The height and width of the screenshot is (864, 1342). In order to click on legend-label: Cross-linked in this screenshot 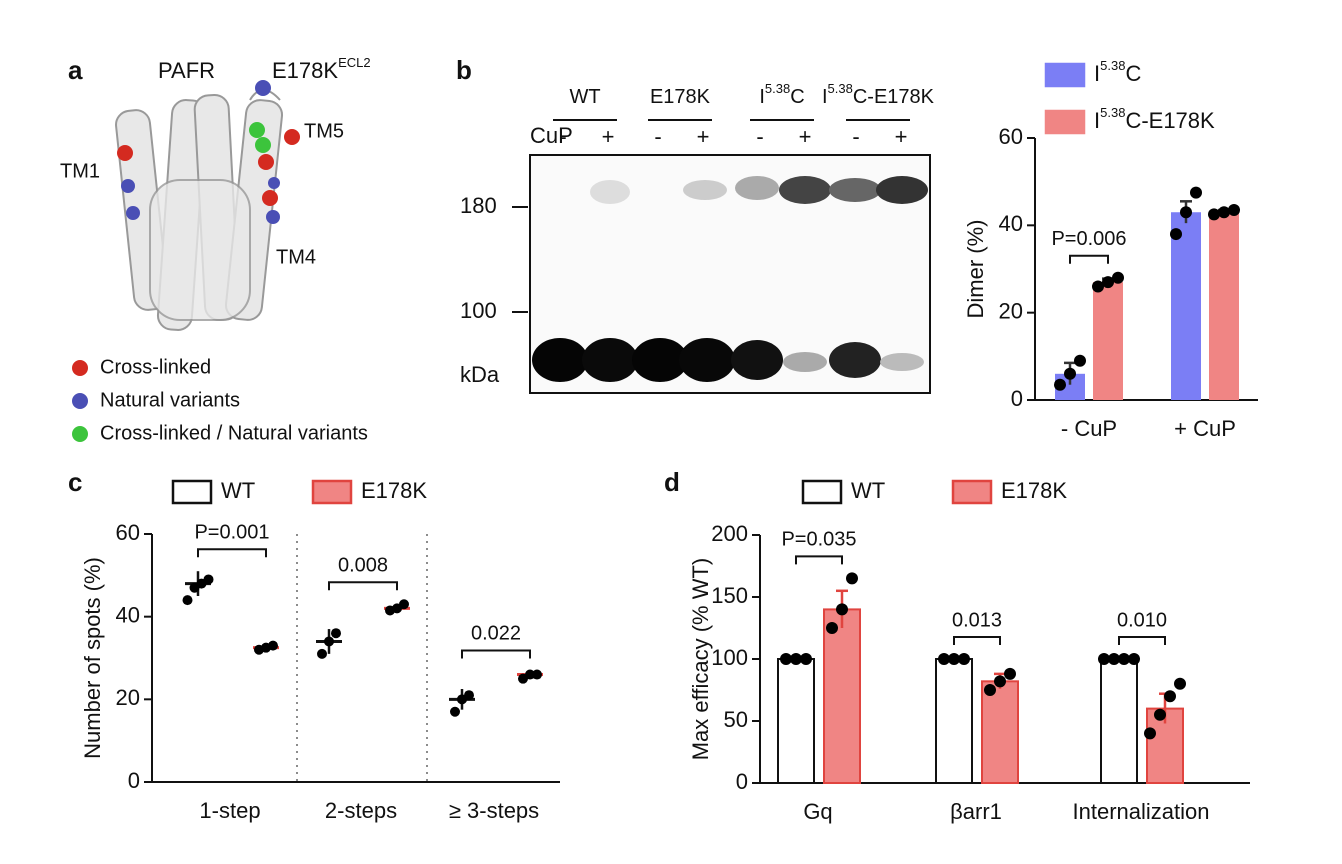, I will do `click(155, 367)`.